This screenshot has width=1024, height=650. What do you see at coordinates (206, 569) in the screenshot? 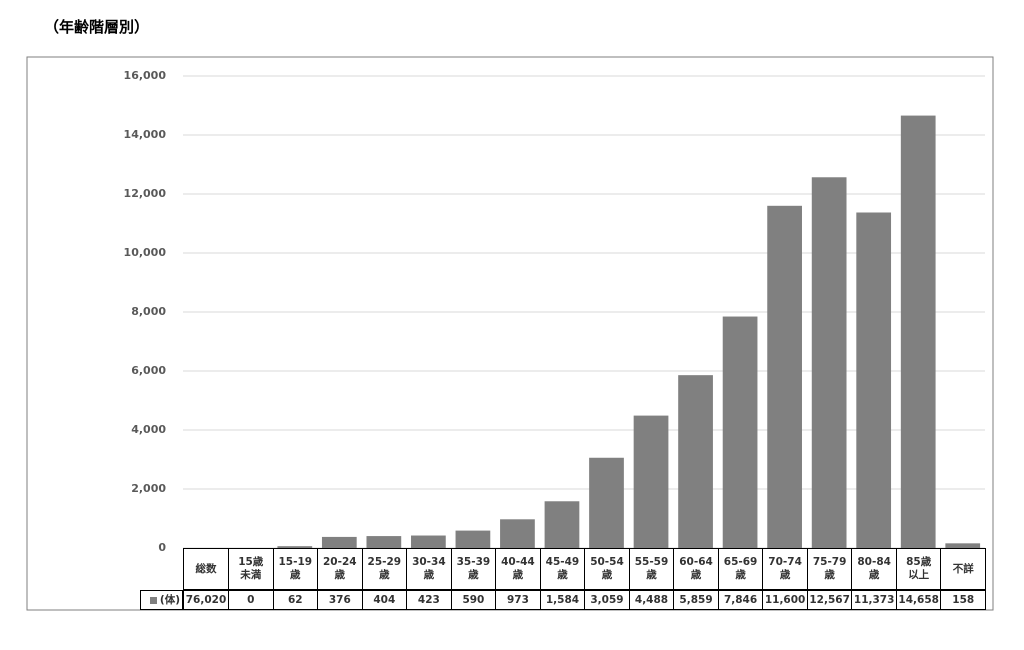
I see `table-header: 総数` at bounding box center [206, 569].